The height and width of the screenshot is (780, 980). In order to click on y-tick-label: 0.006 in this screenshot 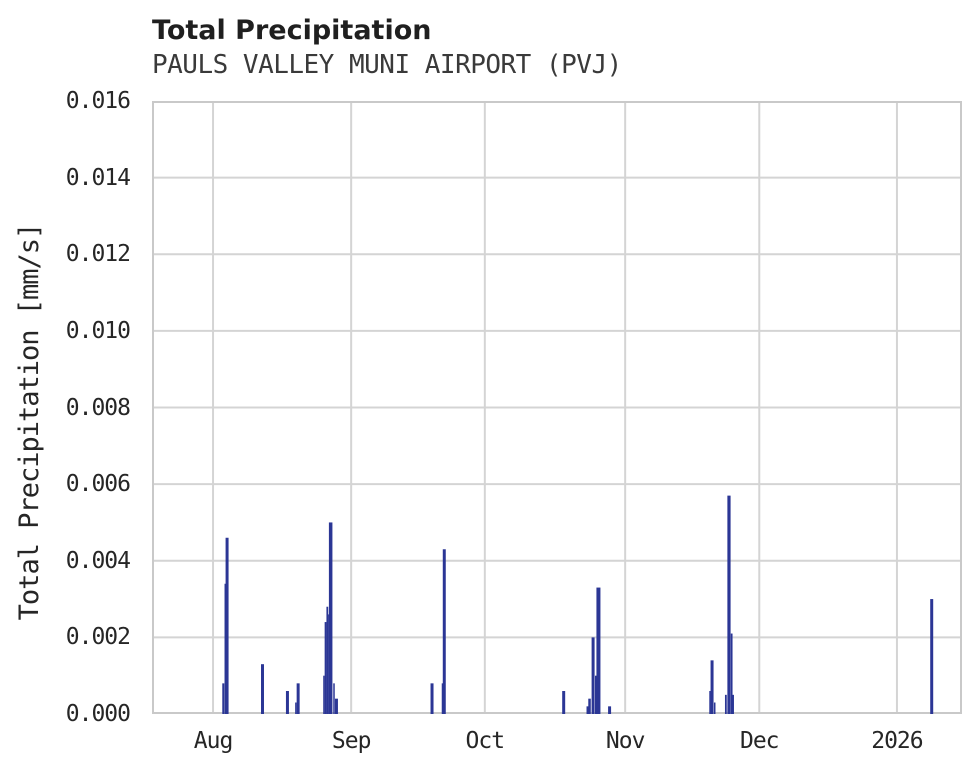, I will do `click(98, 484)`.